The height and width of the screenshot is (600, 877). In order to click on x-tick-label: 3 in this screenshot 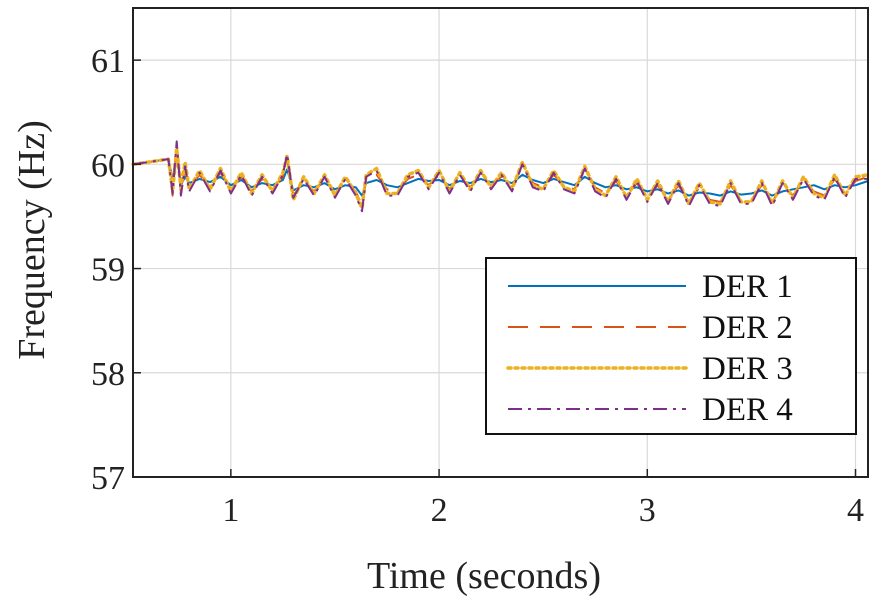, I will do `click(647, 510)`.